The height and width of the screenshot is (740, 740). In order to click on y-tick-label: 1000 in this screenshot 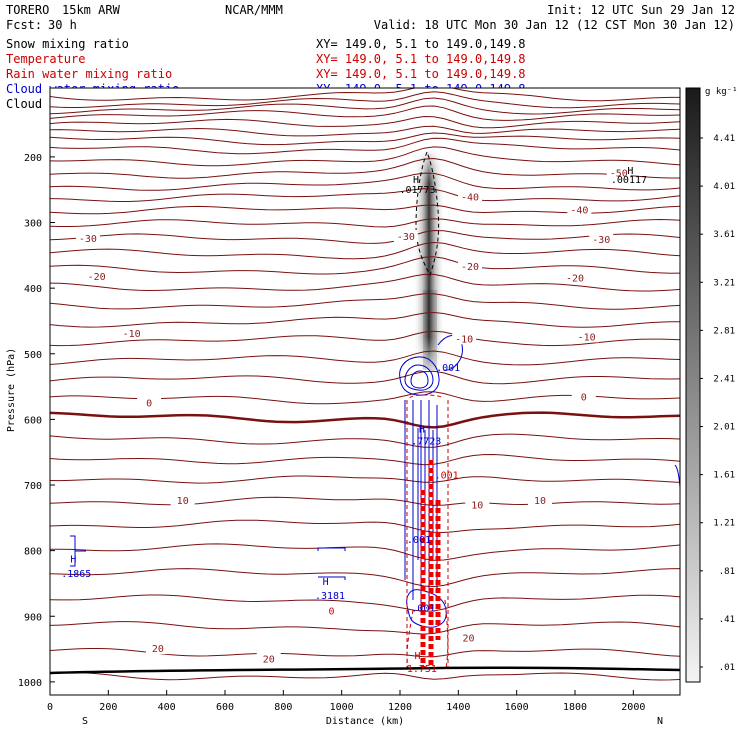, I will do `click(30, 683)`.